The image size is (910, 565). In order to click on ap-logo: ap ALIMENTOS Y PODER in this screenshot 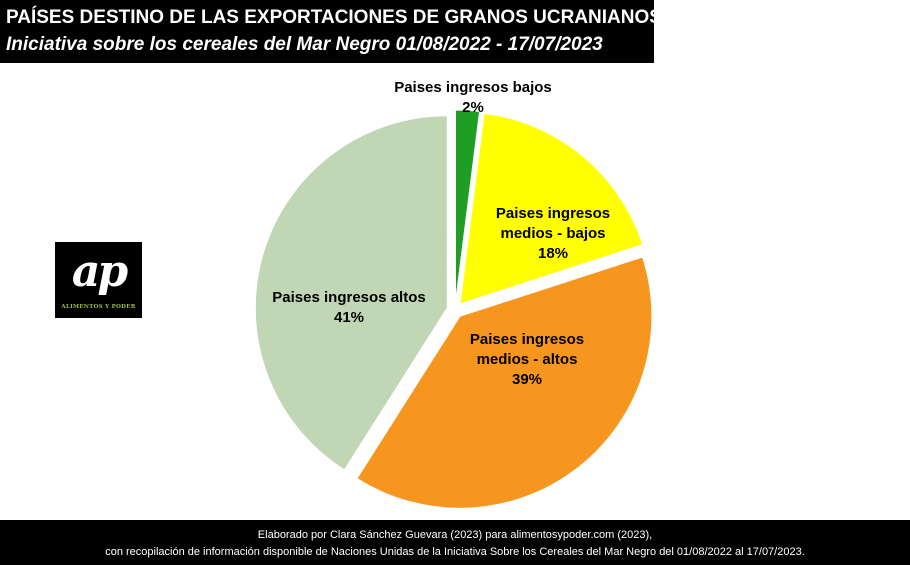, I will do `click(98, 280)`.